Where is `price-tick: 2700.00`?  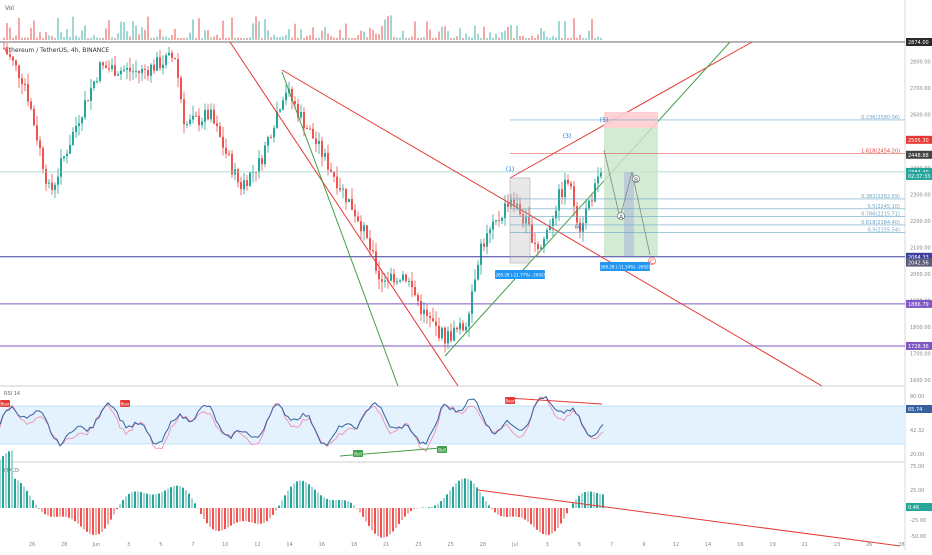
price-tick: 2700.00 is located at coordinates (920, 89).